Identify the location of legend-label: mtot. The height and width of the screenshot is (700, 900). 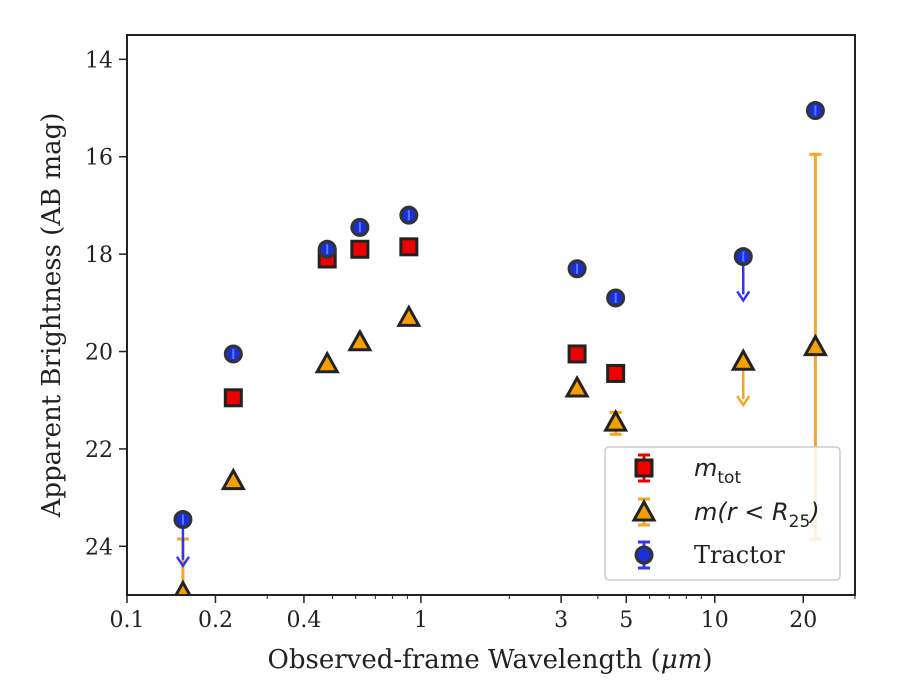
(717, 471).